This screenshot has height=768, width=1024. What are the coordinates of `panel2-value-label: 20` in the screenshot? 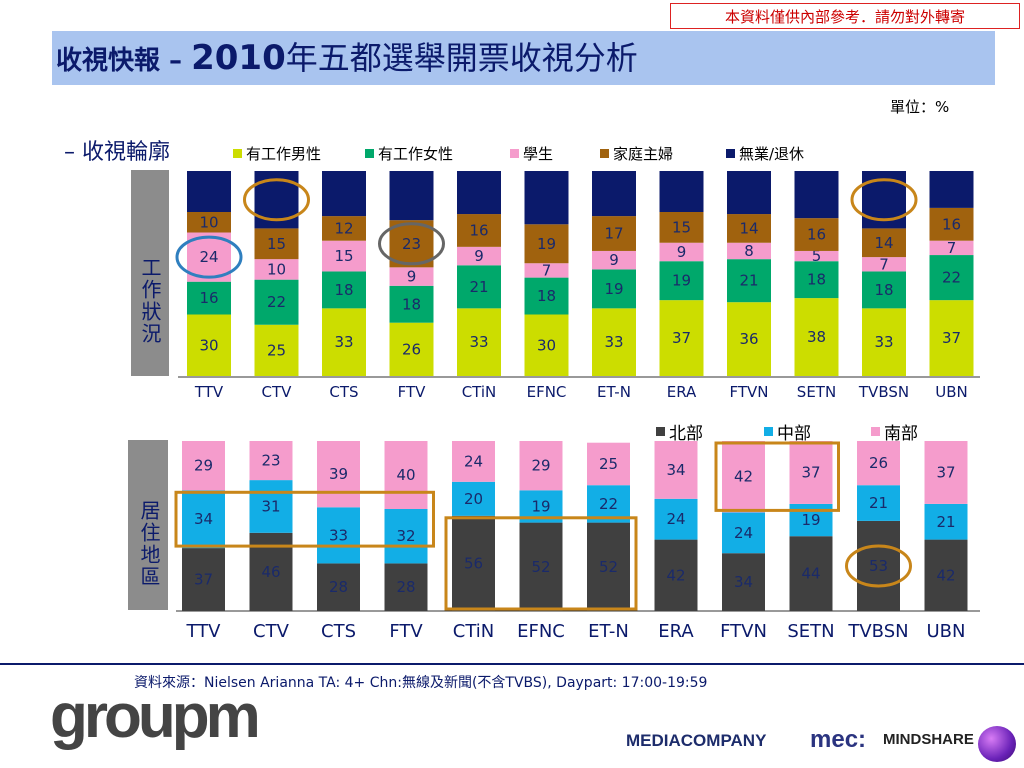 It's located at (473, 499).